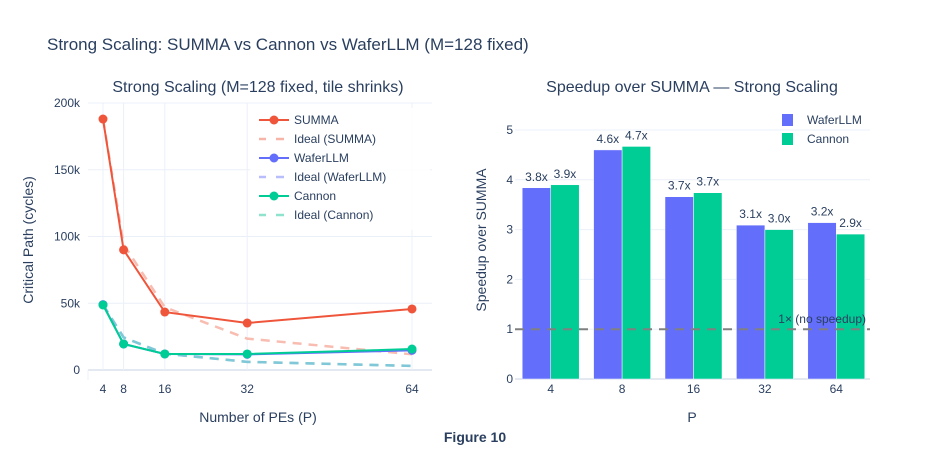  Describe the element at coordinates (340, 177) in the screenshot. I see `legend-label: Ideal (WaferLLM)` at that location.